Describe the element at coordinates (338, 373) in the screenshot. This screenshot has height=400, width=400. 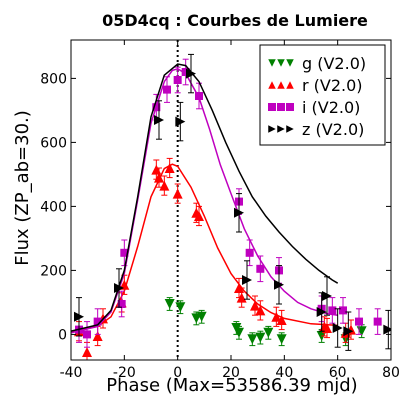
I see `x-tick-label: 60` at that location.